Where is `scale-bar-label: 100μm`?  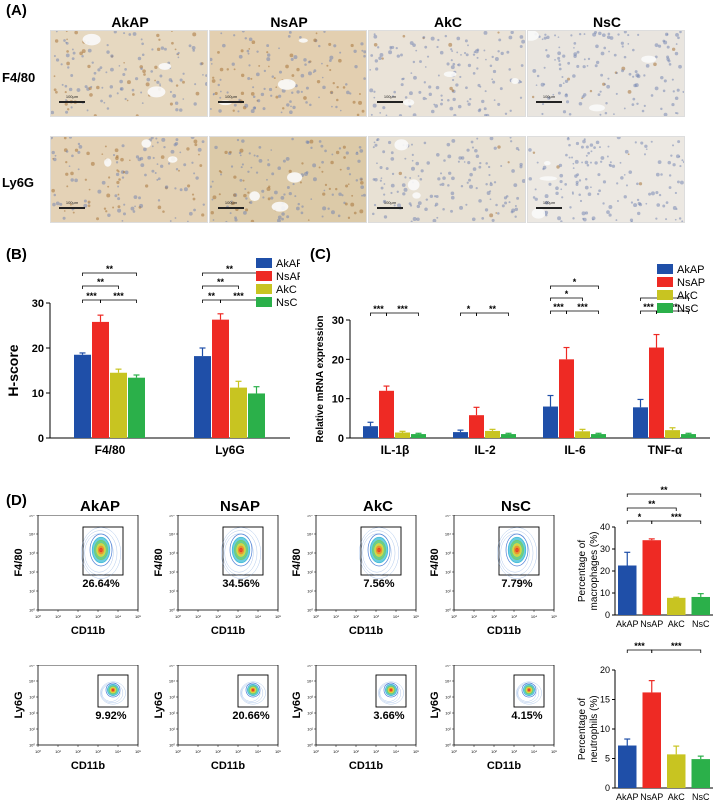
scale-bar-label: 100μm is located at coordinates (549, 202).